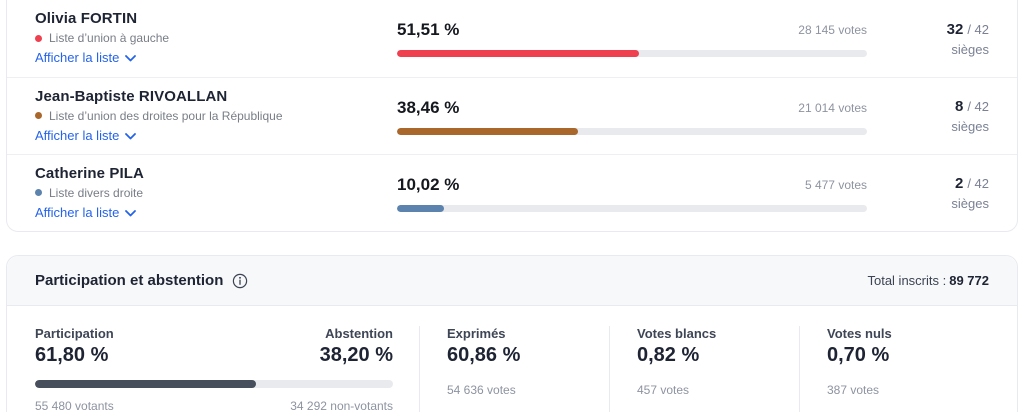 This screenshot has width=1024, height=412. I want to click on votes-nuls-label: Votes nuls, so click(859, 333).